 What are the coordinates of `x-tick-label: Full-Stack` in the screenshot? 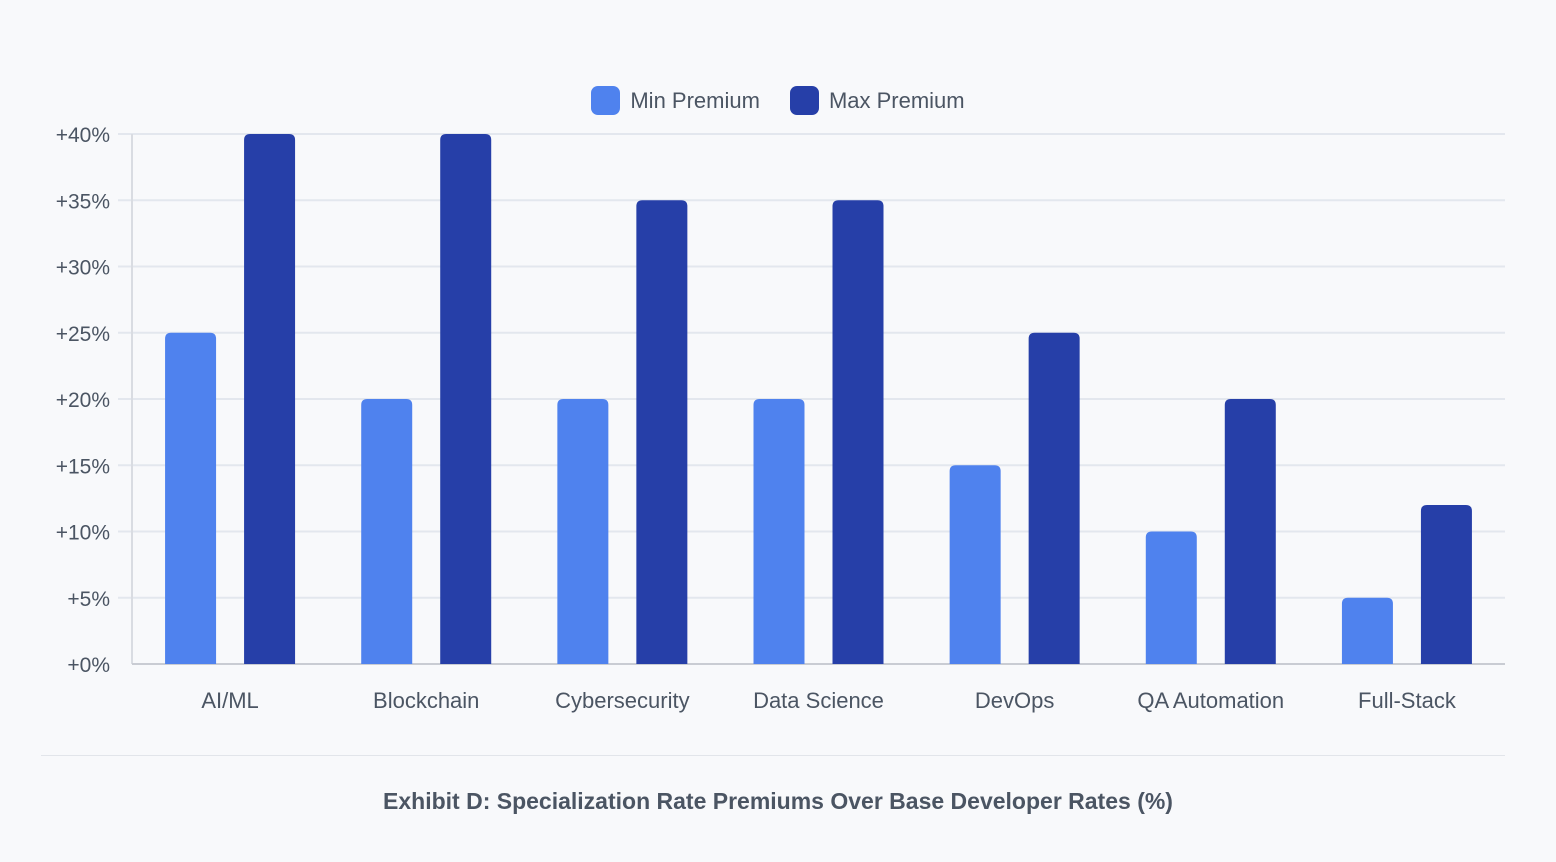 It's located at (1407, 700).